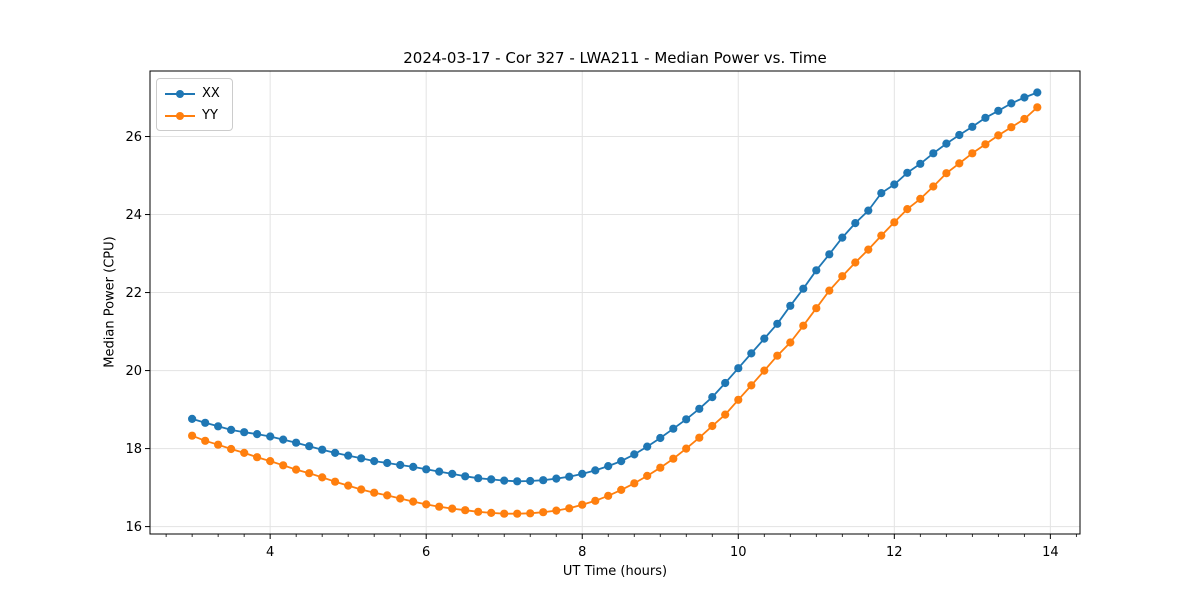 Image resolution: width=1200 pixels, height=600 pixels. I want to click on y-tick-label: 26, so click(133, 137).